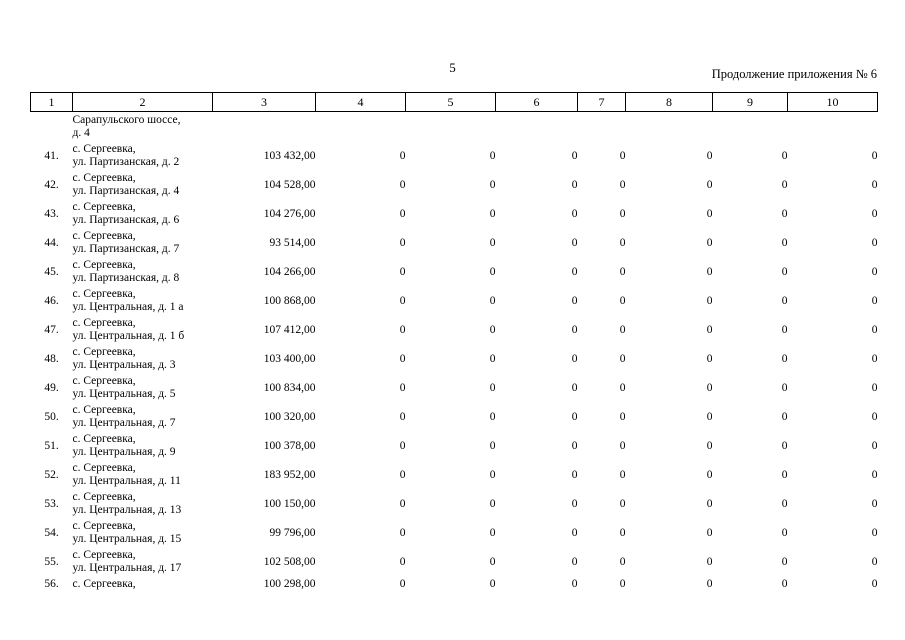 The width and height of the screenshot is (905, 640). Describe the element at coordinates (750, 102) in the screenshot. I see `column-header: 9` at that location.